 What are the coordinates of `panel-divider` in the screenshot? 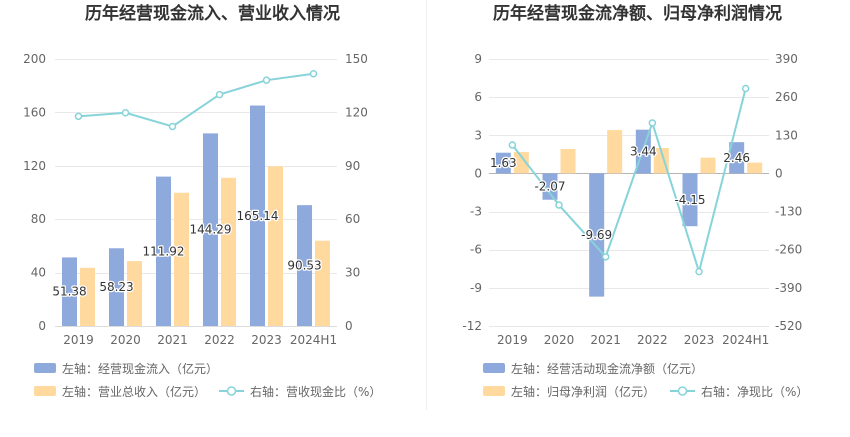 It's located at (426, 205).